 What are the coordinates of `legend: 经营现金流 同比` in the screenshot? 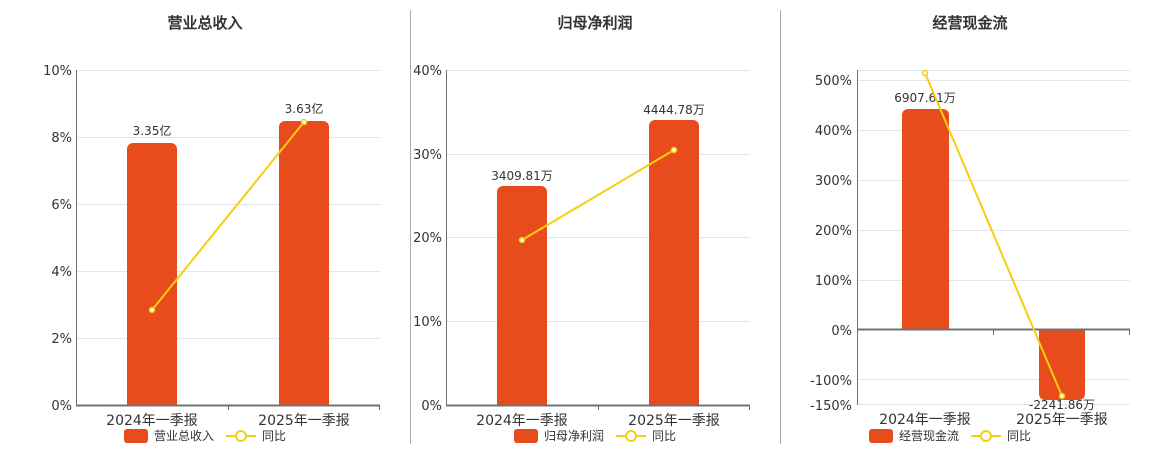 It's located at (950, 435).